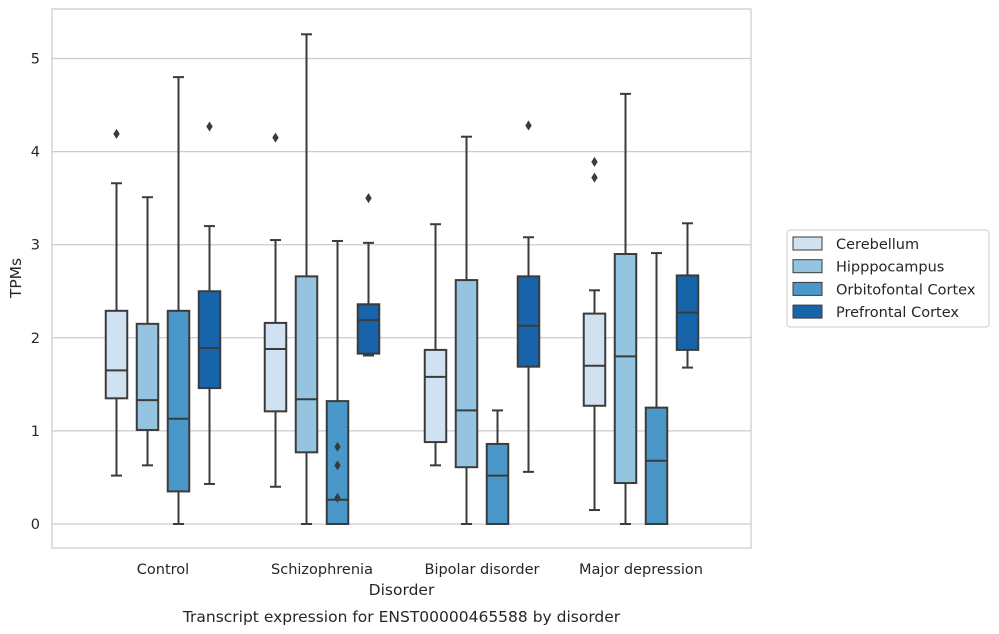 This screenshot has width=999, height=634. I want to click on y-axis-label: TPMs, so click(16, 278).